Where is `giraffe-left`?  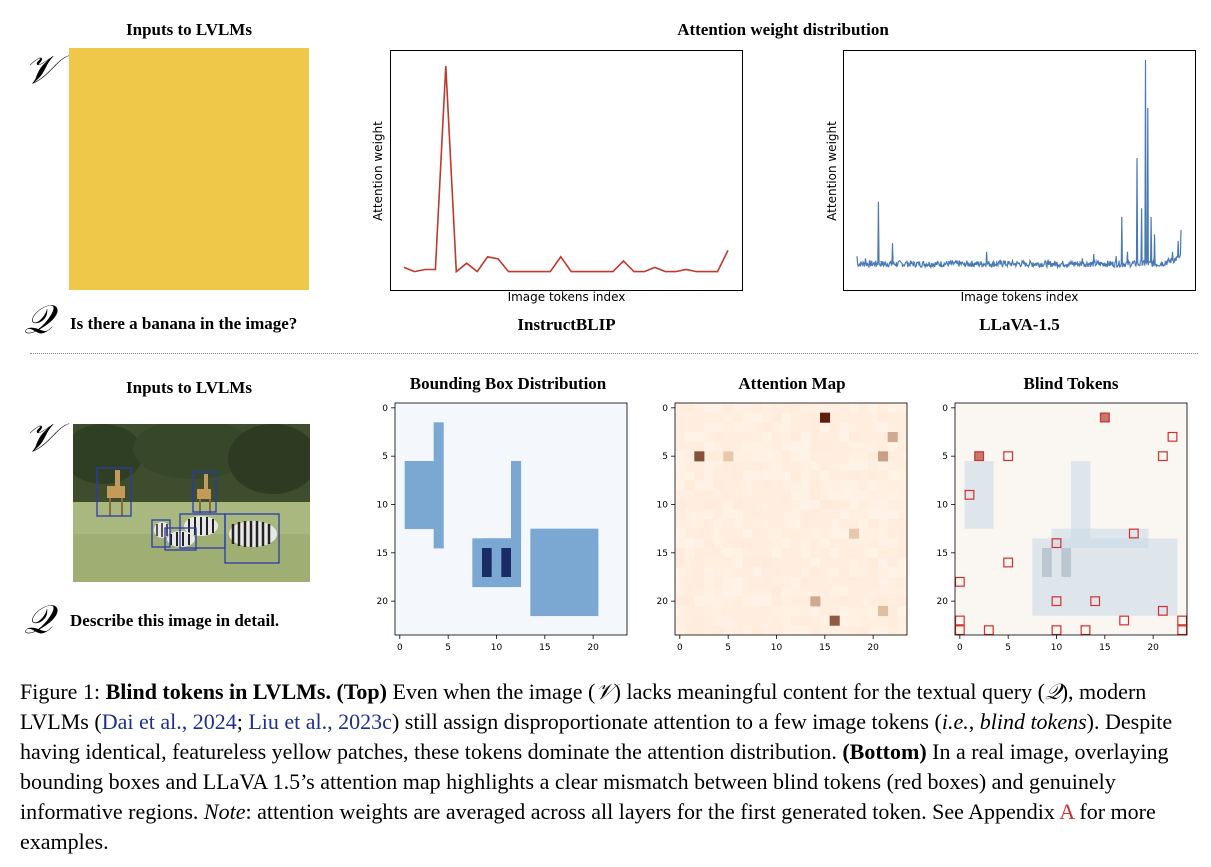 giraffe-left is located at coordinates (116, 493).